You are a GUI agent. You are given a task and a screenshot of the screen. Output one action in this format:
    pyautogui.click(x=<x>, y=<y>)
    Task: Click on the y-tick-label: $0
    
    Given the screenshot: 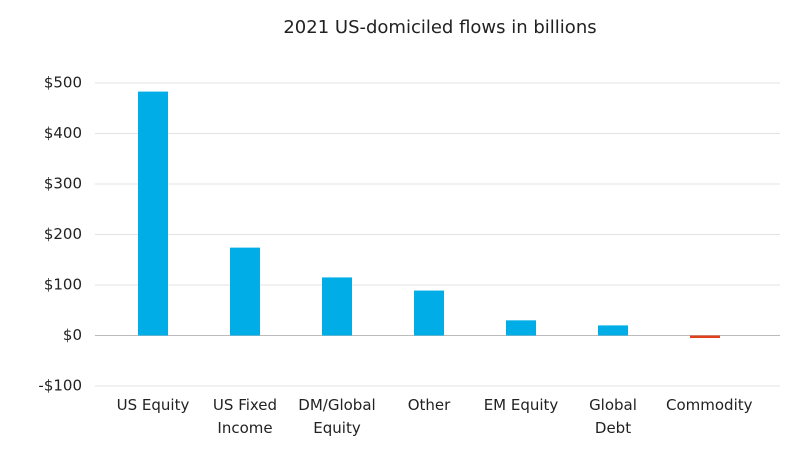 What is the action you would take?
    pyautogui.click(x=72, y=335)
    